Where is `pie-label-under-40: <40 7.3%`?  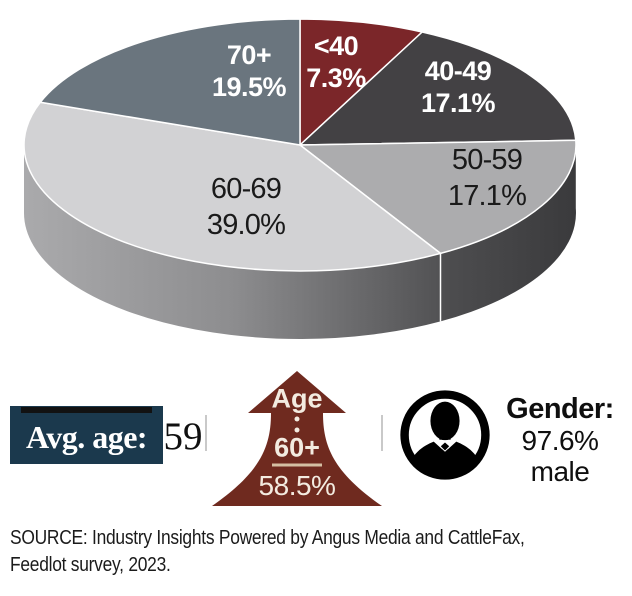 pie-label-under-40: <40 7.3% is located at coordinates (336, 62).